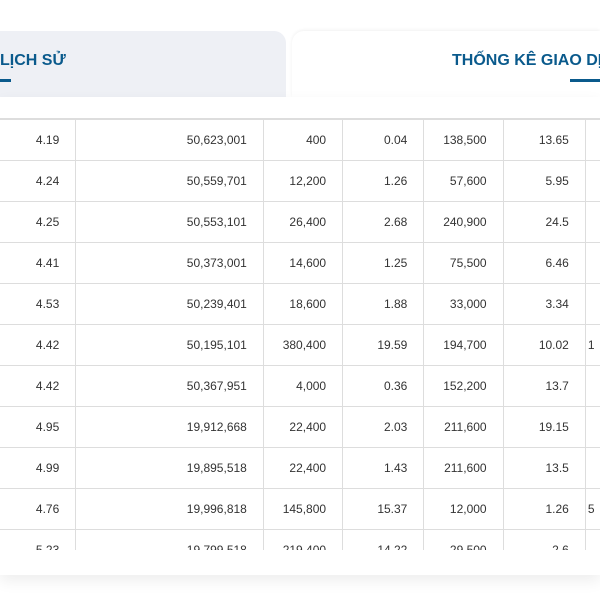  I want to click on table-cell: 2.6, so click(544, 539).